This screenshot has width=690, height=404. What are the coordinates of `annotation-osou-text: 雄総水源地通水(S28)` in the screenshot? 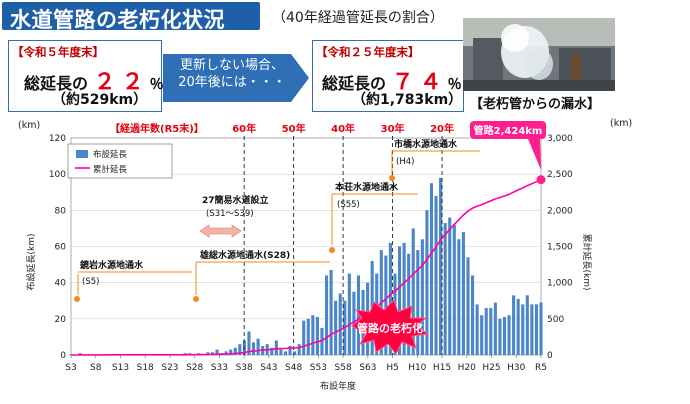 It's located at (244, 255).